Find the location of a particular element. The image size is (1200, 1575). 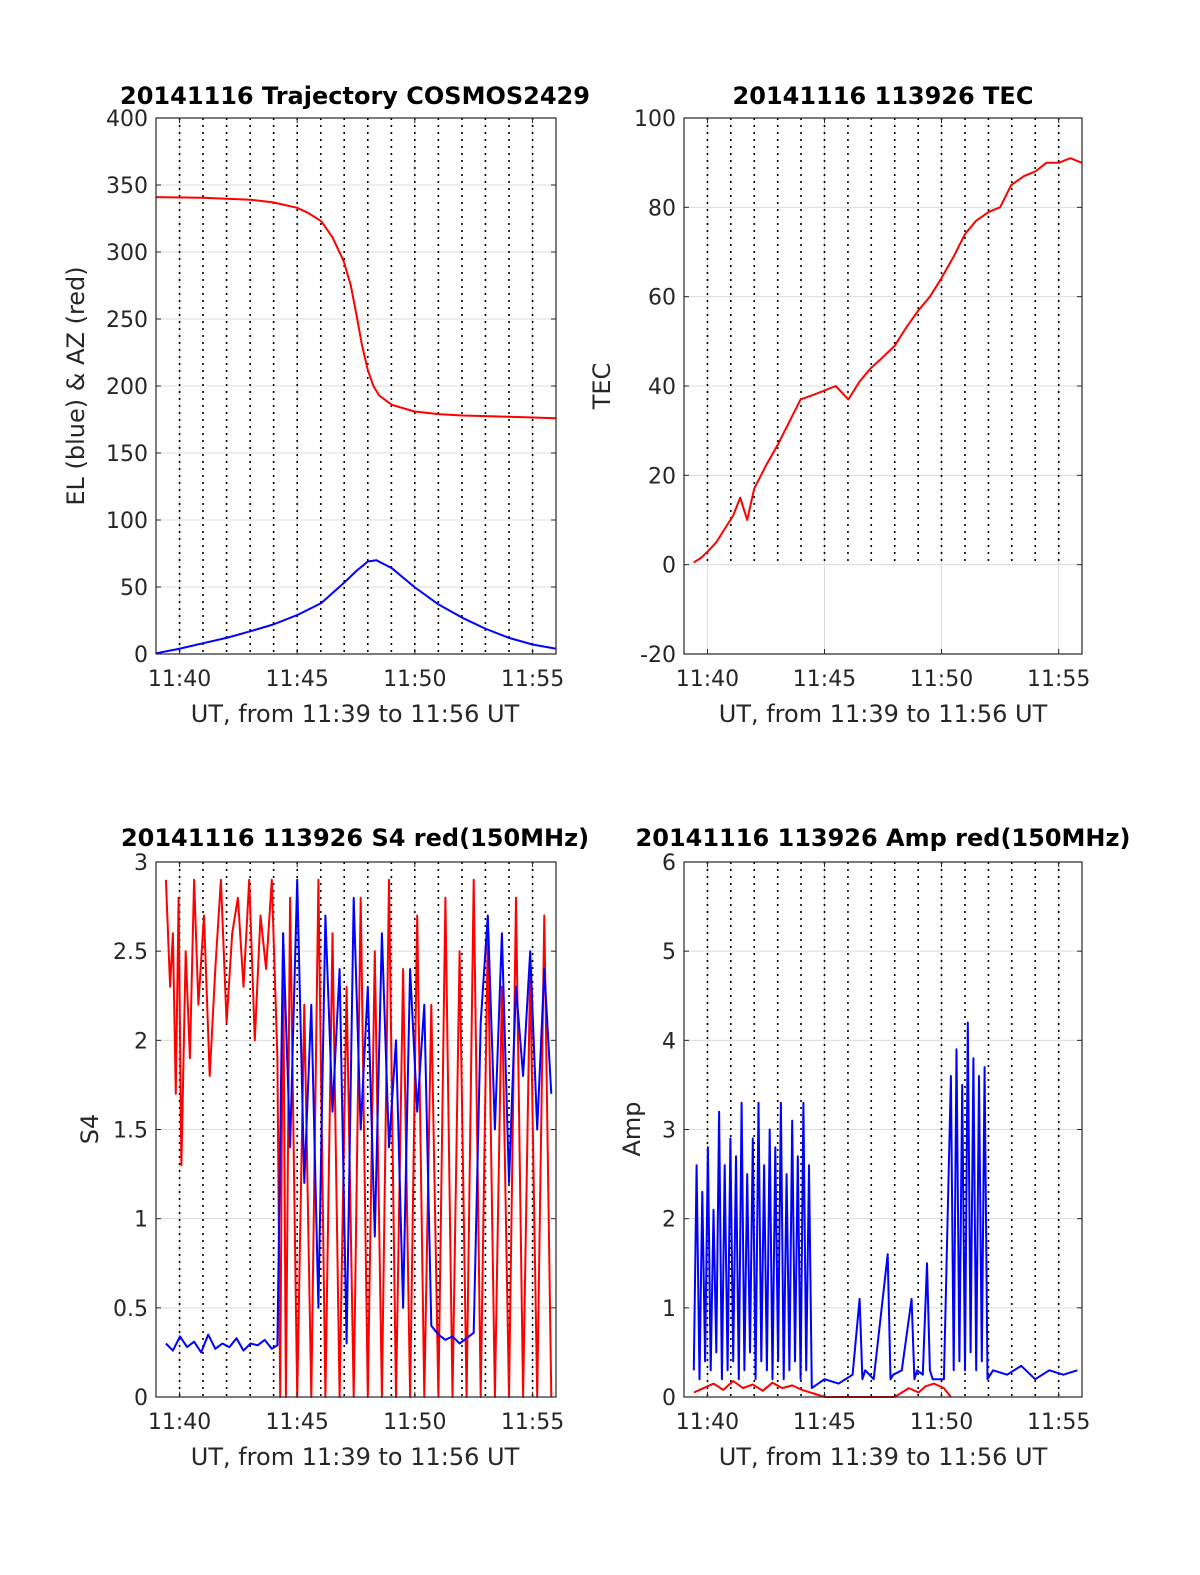

tec-series-tec is located at coordinates (887, 360).